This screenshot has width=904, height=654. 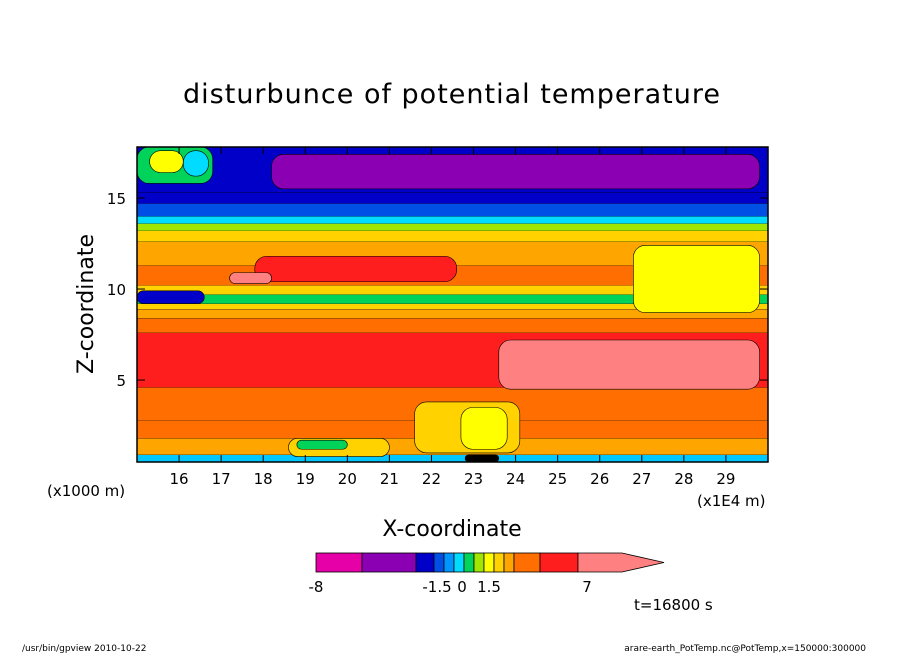 I want to click on x-tick-label-12: 28, so click(x=683, y=479).